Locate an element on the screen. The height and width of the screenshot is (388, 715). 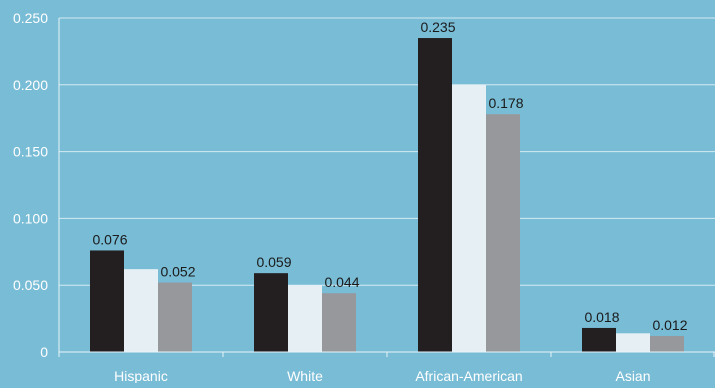
x-tick-label: White is located at coordinates (305, 375).